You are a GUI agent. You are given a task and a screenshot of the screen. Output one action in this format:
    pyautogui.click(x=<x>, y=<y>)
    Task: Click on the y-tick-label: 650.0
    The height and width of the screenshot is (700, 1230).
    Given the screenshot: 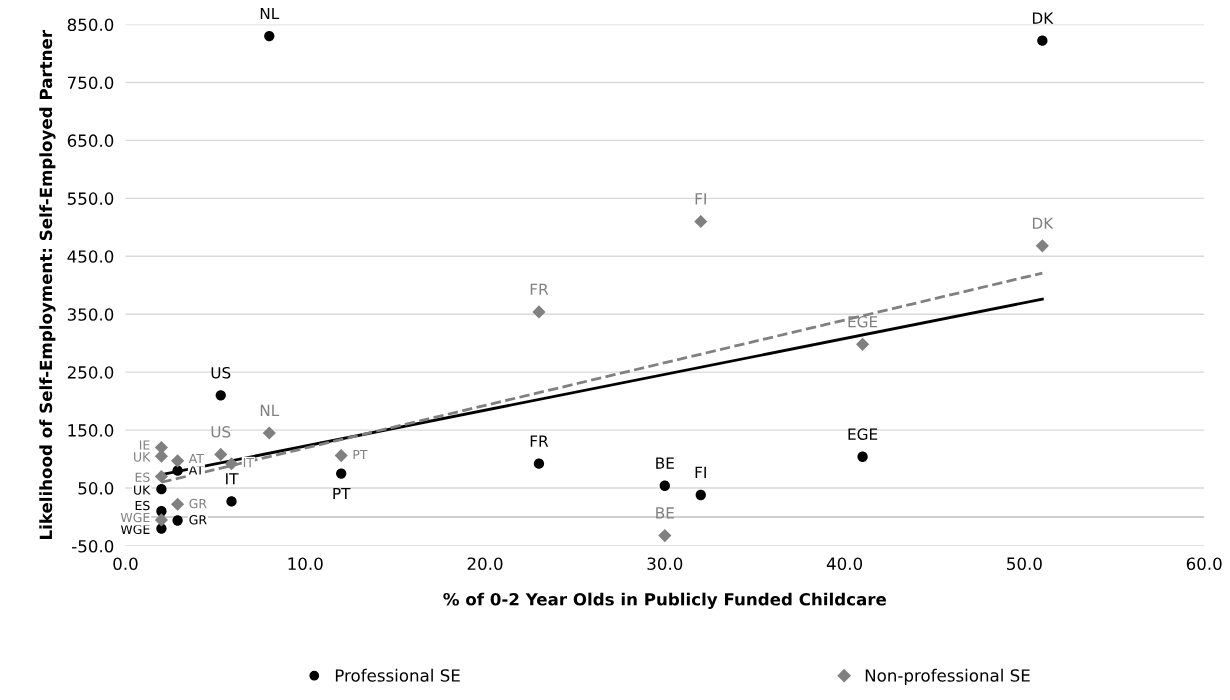 What is the action you would take?
    pyautogui.click(x=90, y=140)
    